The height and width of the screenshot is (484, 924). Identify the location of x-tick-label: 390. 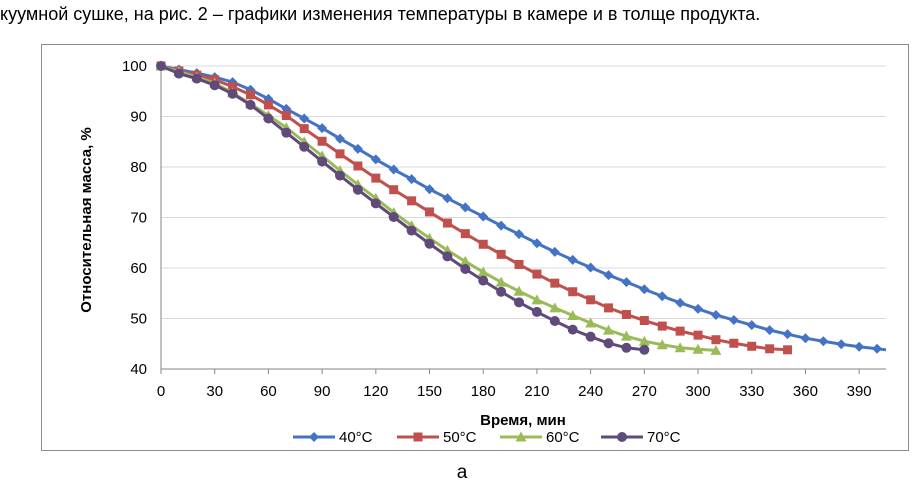
(859, 391).